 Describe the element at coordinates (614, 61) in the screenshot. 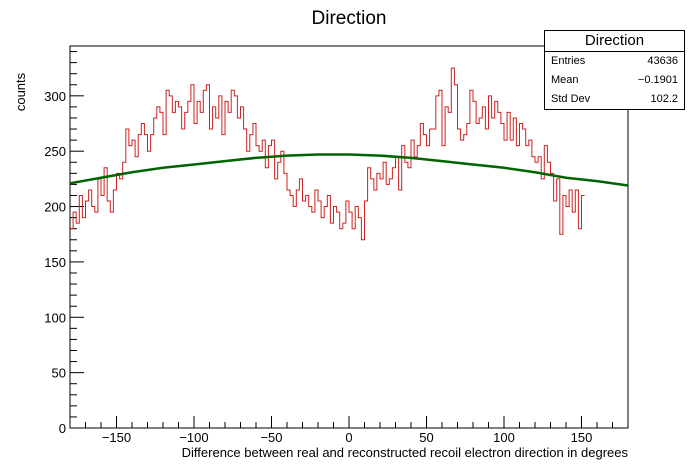

I see `stats-row-entries: Entries 43636` at that location.